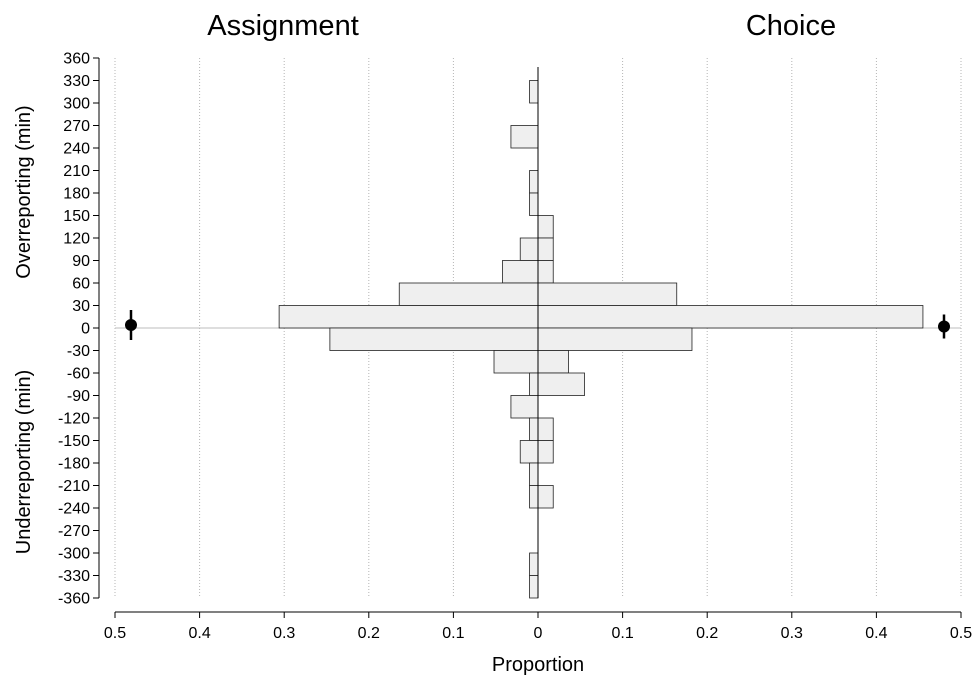 This screenshot has height=682, width=974. What do you see at coordinates (81, 261) in the screenshot?
I see `y-tick-label: 90` at bounding box center [81, 261].